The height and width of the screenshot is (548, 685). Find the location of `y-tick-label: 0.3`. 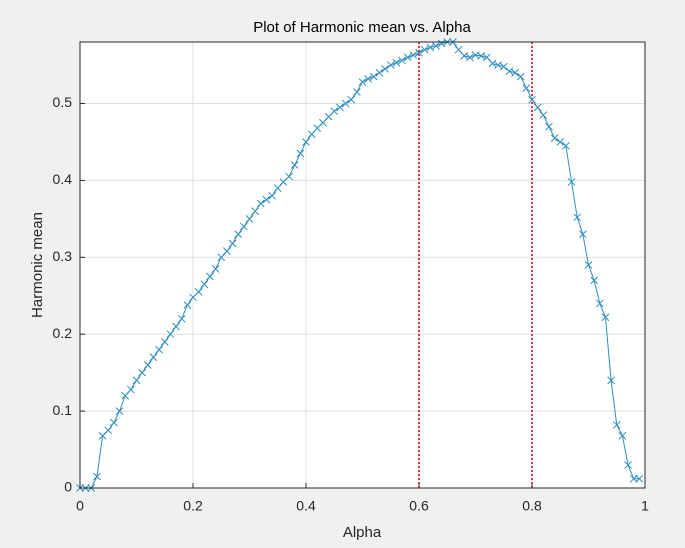

y-tick-label: 0.3 is located at coordinates (63, 256).